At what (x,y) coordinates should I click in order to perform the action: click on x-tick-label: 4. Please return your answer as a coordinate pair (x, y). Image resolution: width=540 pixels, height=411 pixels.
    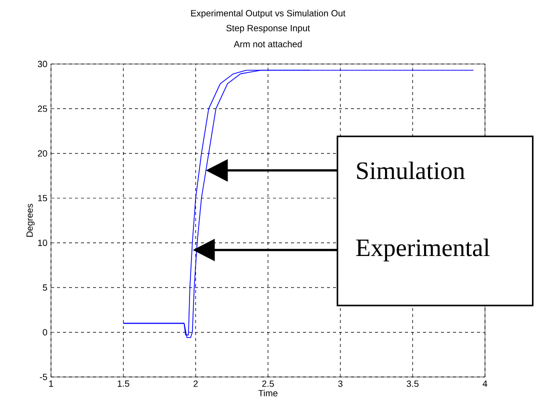
    Looking at the image, I should click on (485, 383).